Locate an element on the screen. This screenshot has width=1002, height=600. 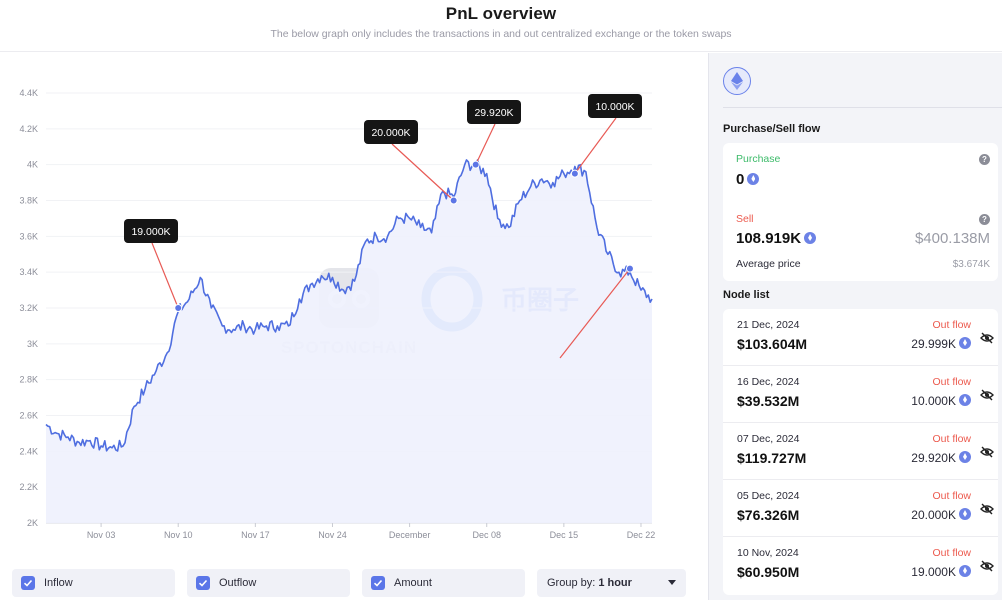
node-value: $76.326M is located at coordinates (768, 515).